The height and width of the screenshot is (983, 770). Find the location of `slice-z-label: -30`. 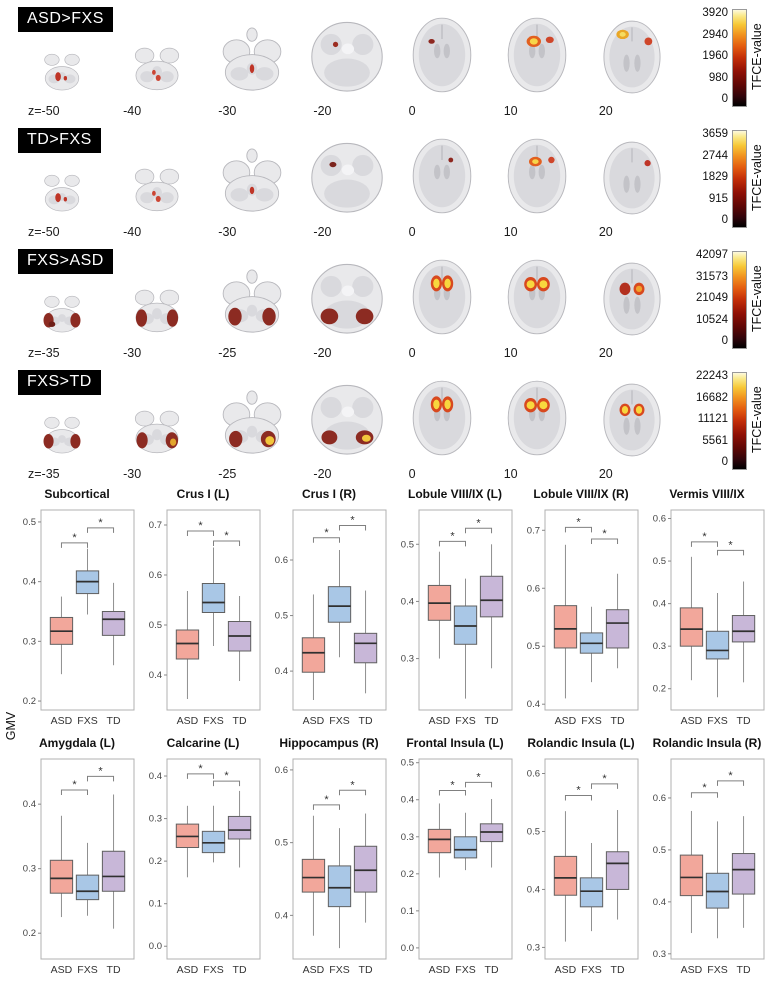

slice-z-label: -30 is located at coordinates (132, 353).